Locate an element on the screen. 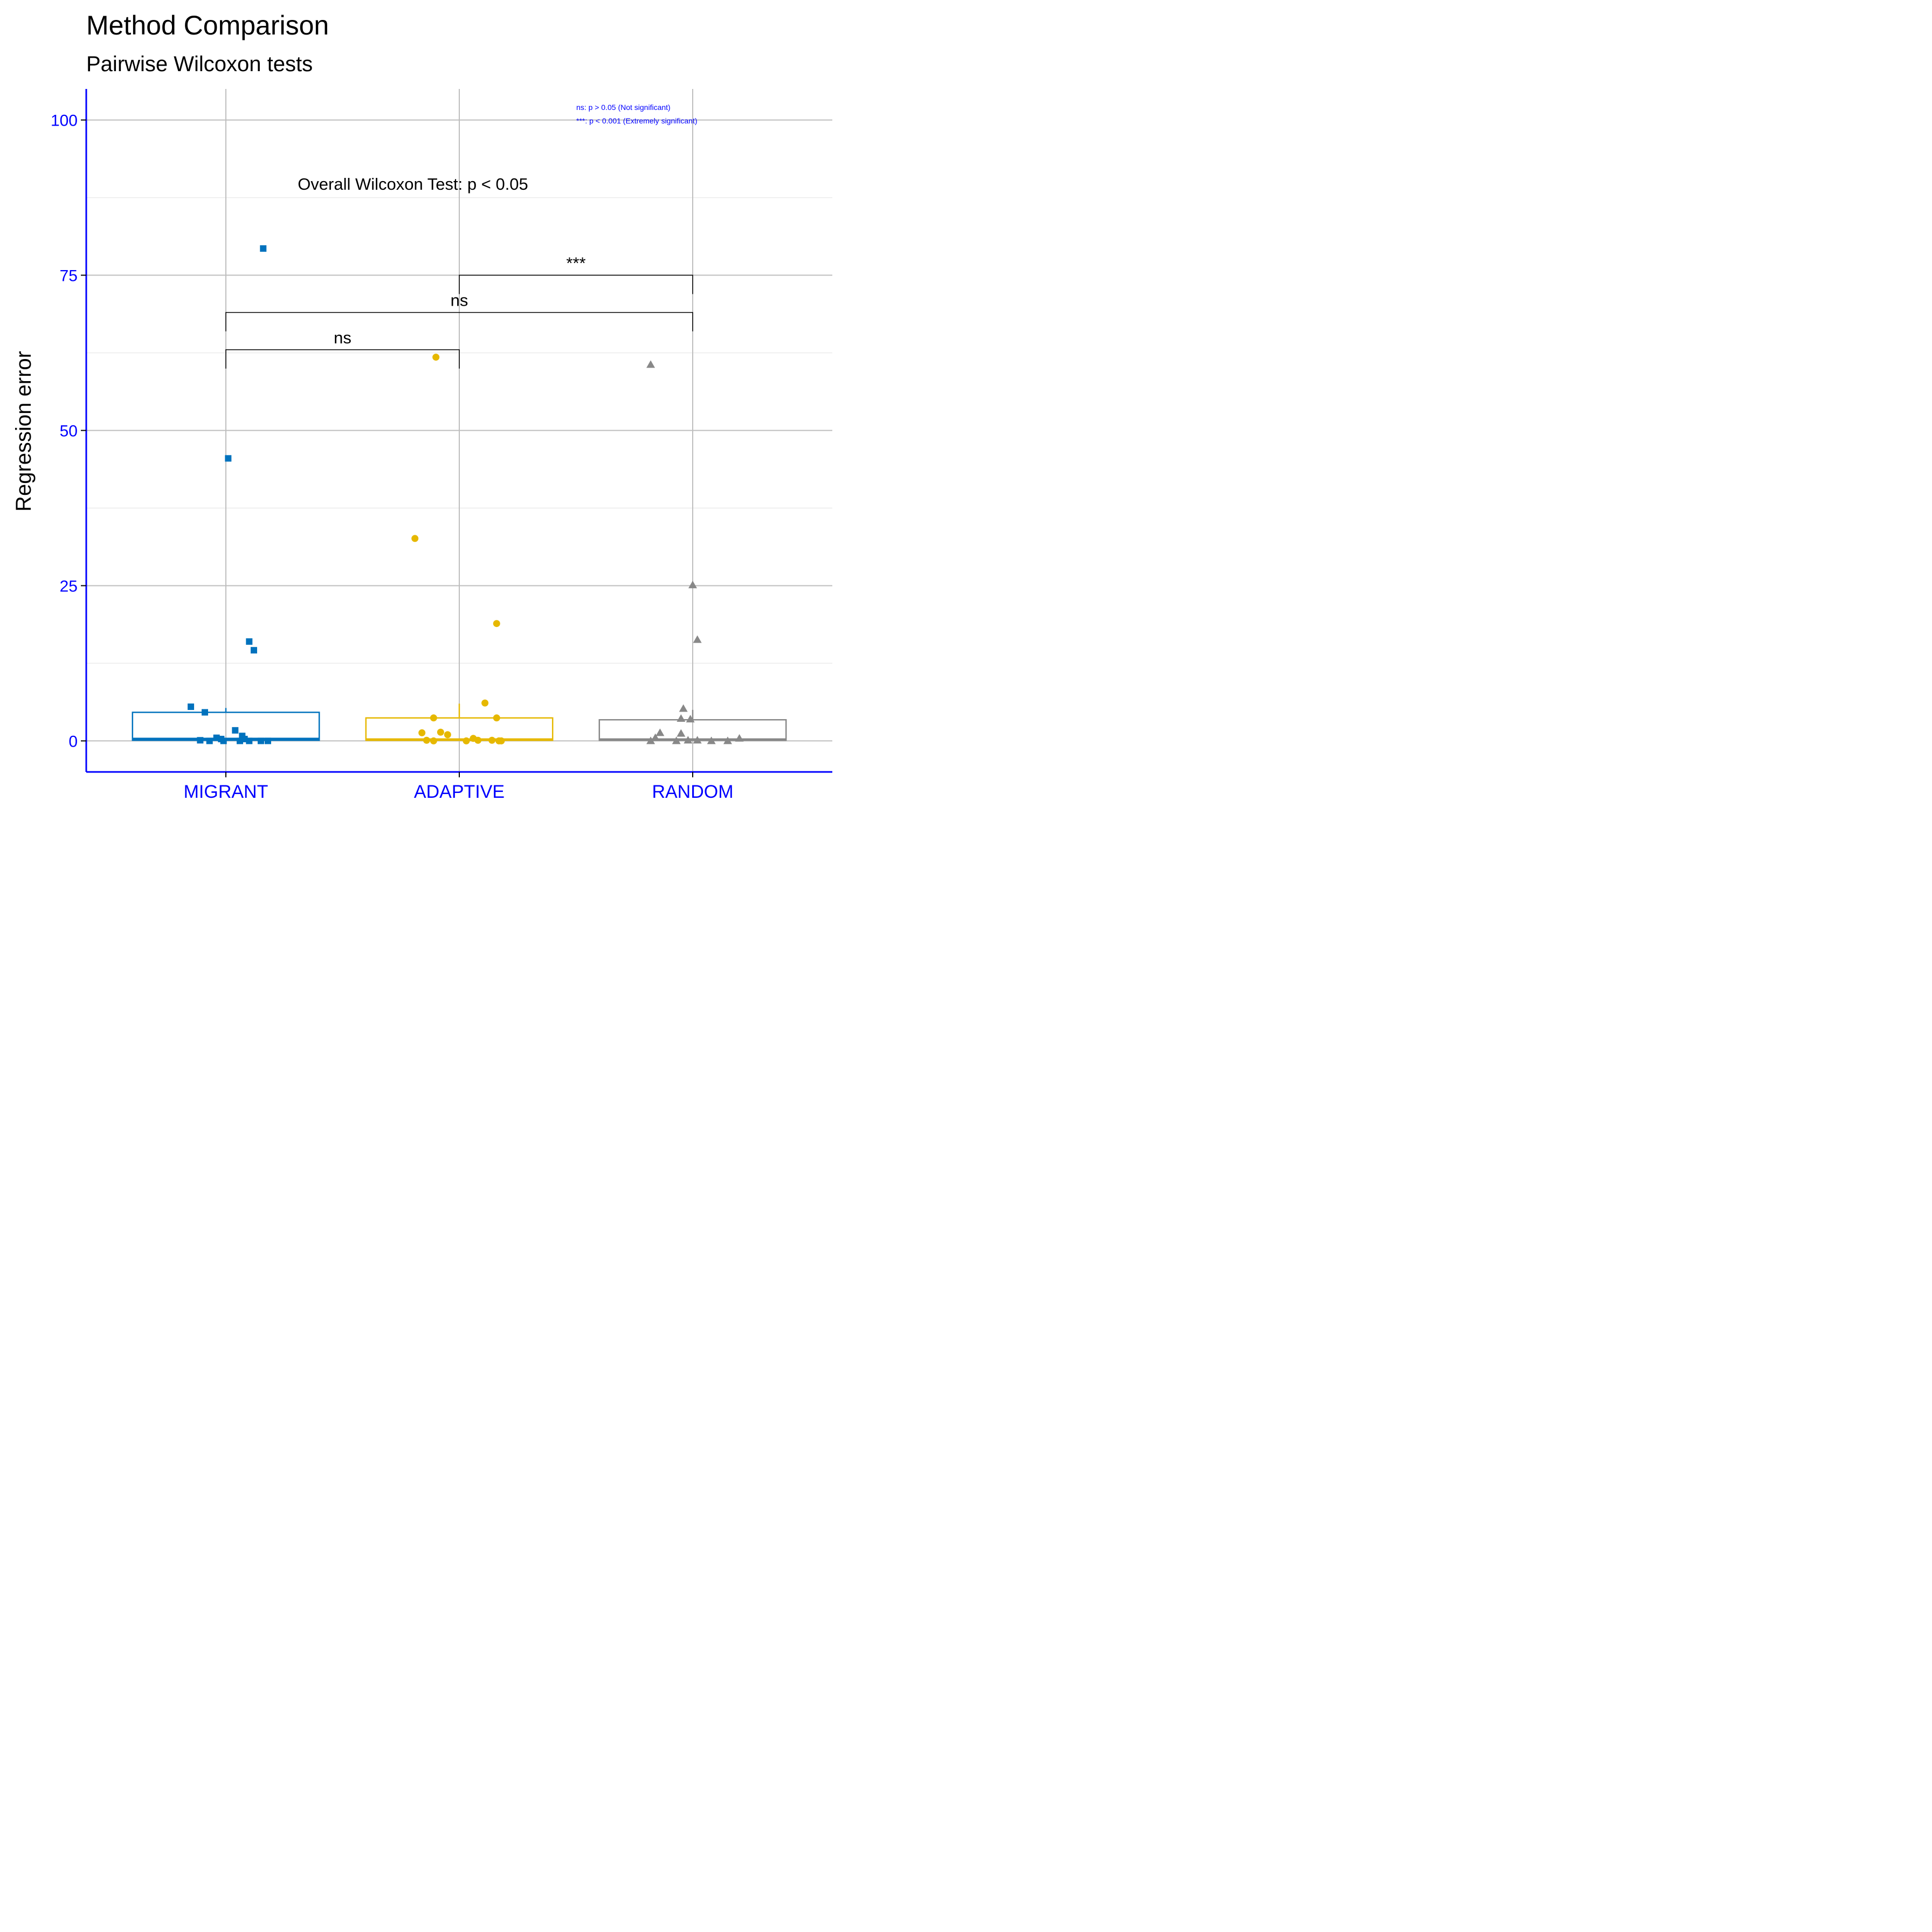 The image size is (1932, 1932). y-tick-label: 25 is located at coordinates (69, 586).